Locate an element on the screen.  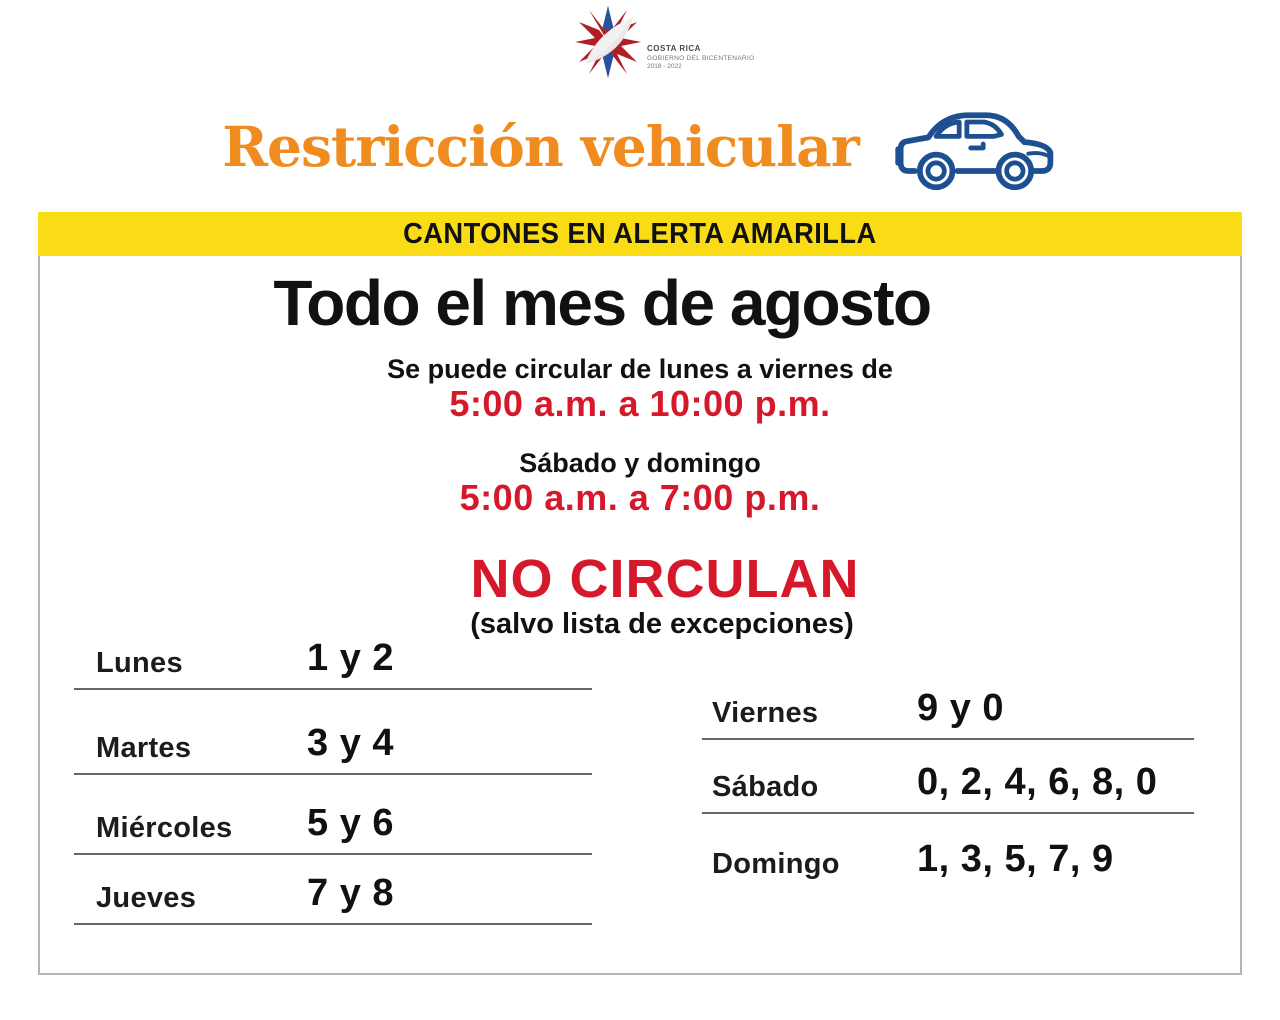
page-title: Restricción vehicular is located at coordinates (540, 146).